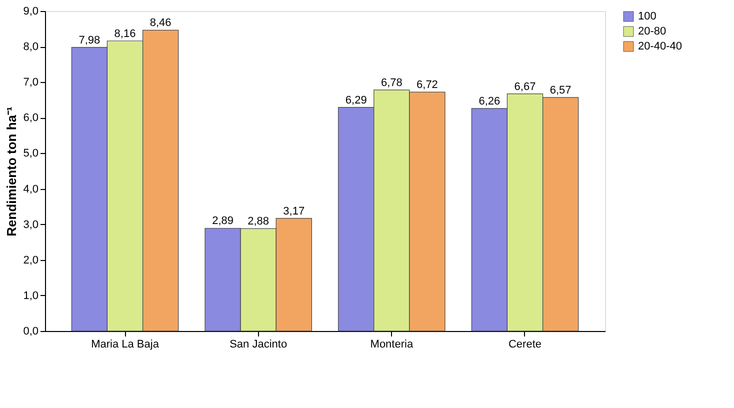 This screenshot has width=734, height=408. Describe the element at coordinates (356, 100) in the screenshot. I see `data-label: 6,29` at that location.